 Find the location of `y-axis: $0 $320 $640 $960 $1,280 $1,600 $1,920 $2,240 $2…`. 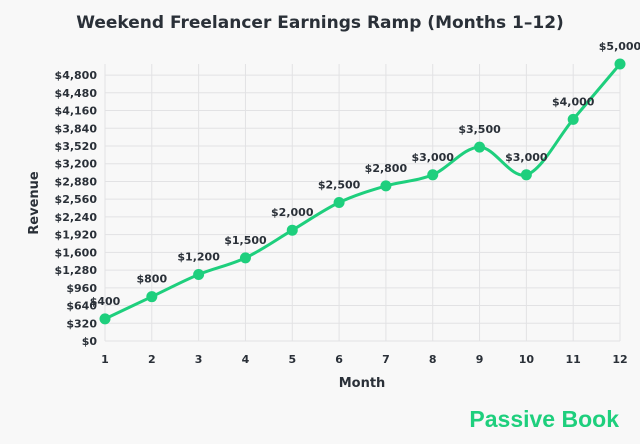

y-axis: $0 $320 $640 $960 $1,280 $1,600 $1,920 $2,240 $2… is located at coordinates (76, 208).